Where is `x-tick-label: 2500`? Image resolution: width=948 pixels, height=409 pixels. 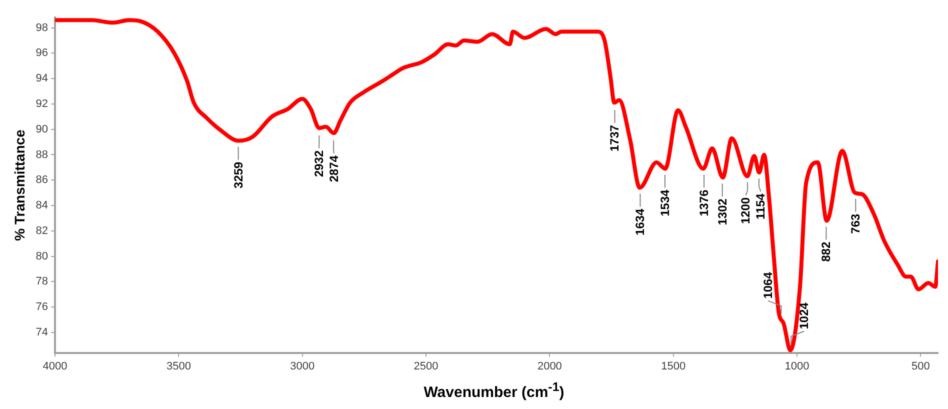 x-tick-label: 2500 is located at coordinates (426, 366).